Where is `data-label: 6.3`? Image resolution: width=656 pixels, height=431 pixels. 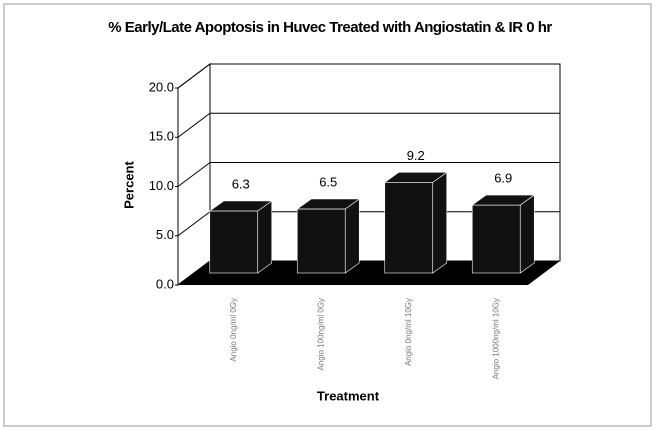
data-label: 6.3 is located at coordinates (241, 183).